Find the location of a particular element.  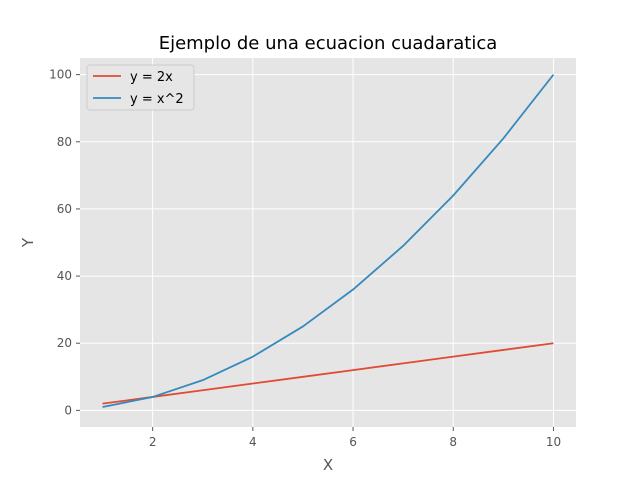

legend-label: y = 2x is located at coordinates (151, 77).